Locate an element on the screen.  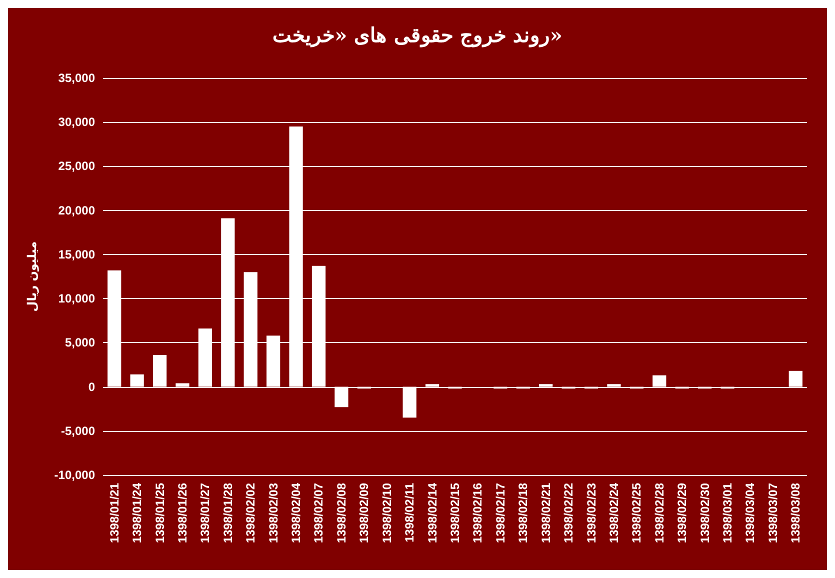
x-tick-label: 1398/02/24 is located at coordinates (613, 513).